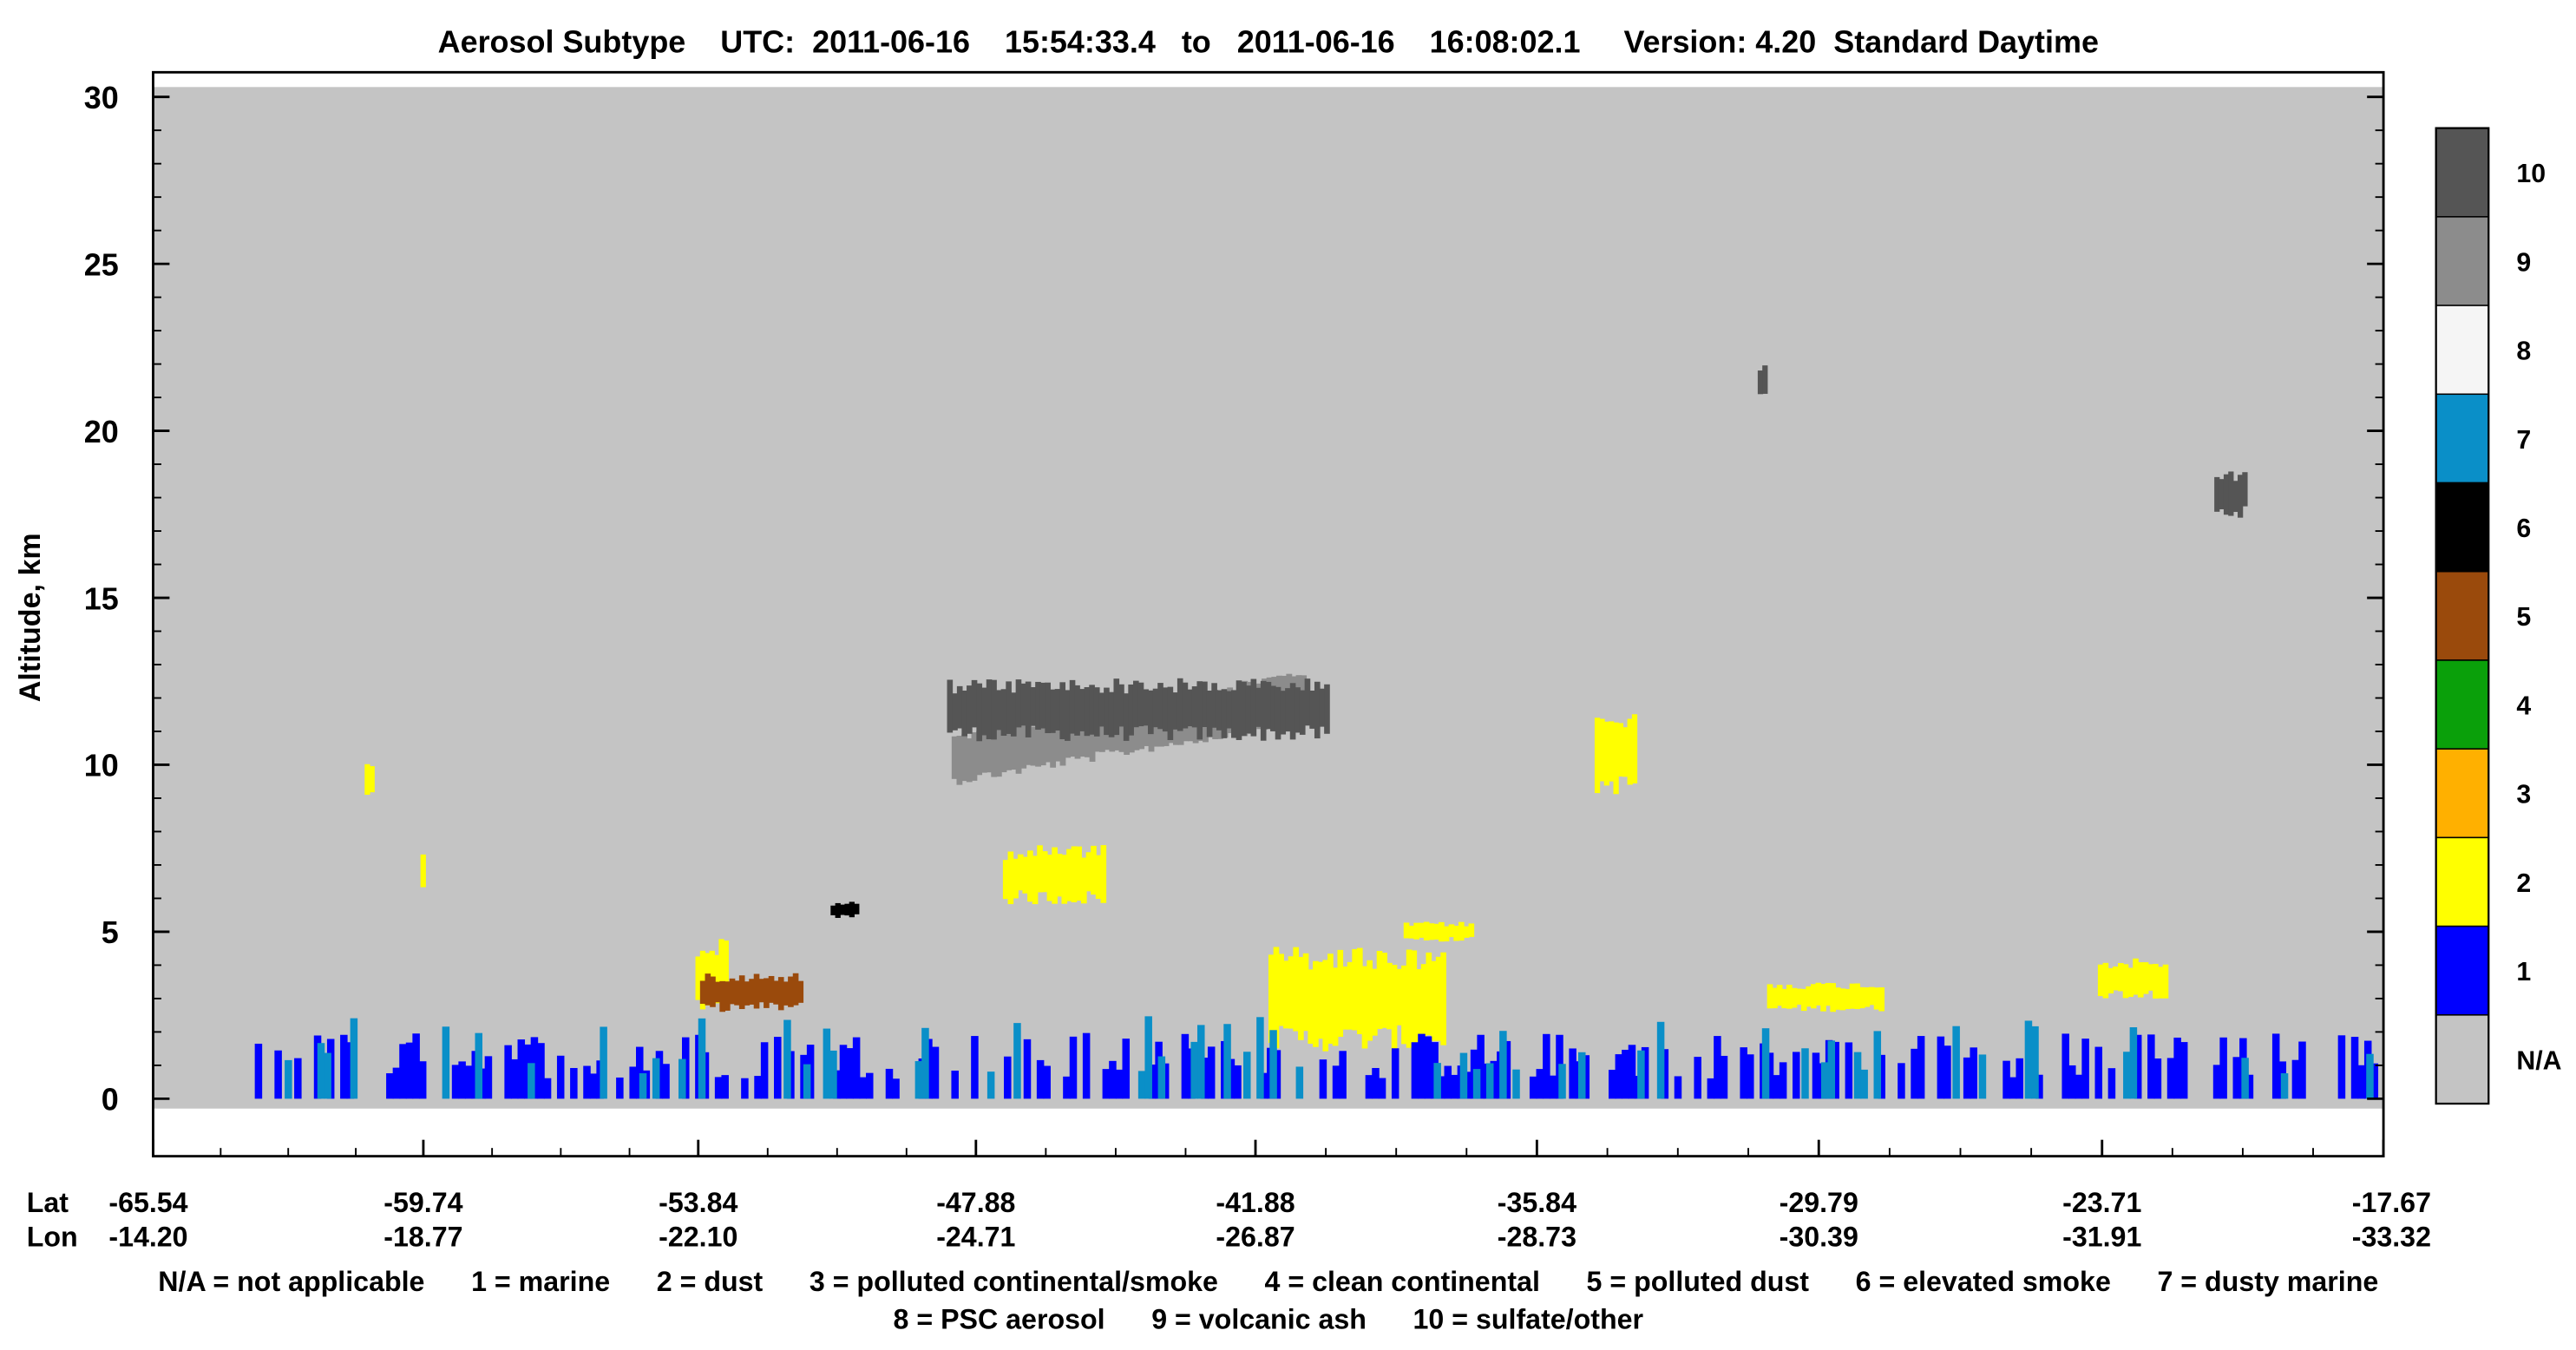 The height and width of the screenshot is (1350, 2576). Describe the element at coordinates (422, 1202) in the screenshot. I see `lat-tick-label: -59.74` at that location.